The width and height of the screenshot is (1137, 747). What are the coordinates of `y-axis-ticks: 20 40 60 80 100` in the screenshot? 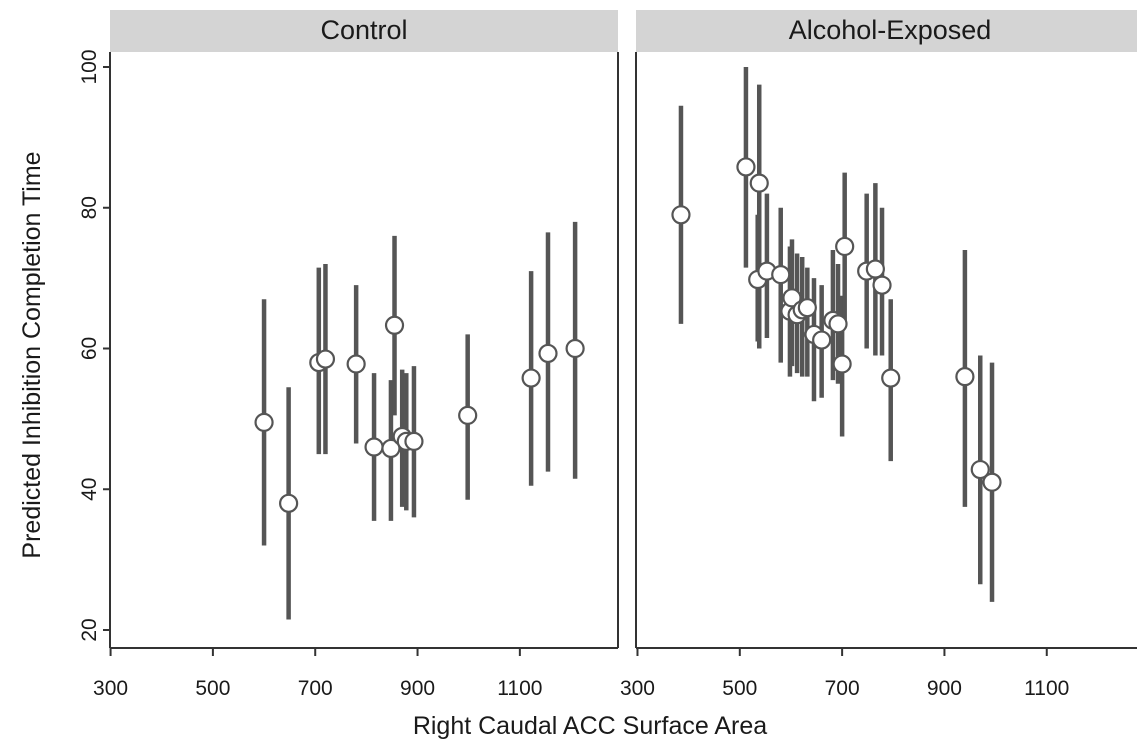 It's located at (94, 345).